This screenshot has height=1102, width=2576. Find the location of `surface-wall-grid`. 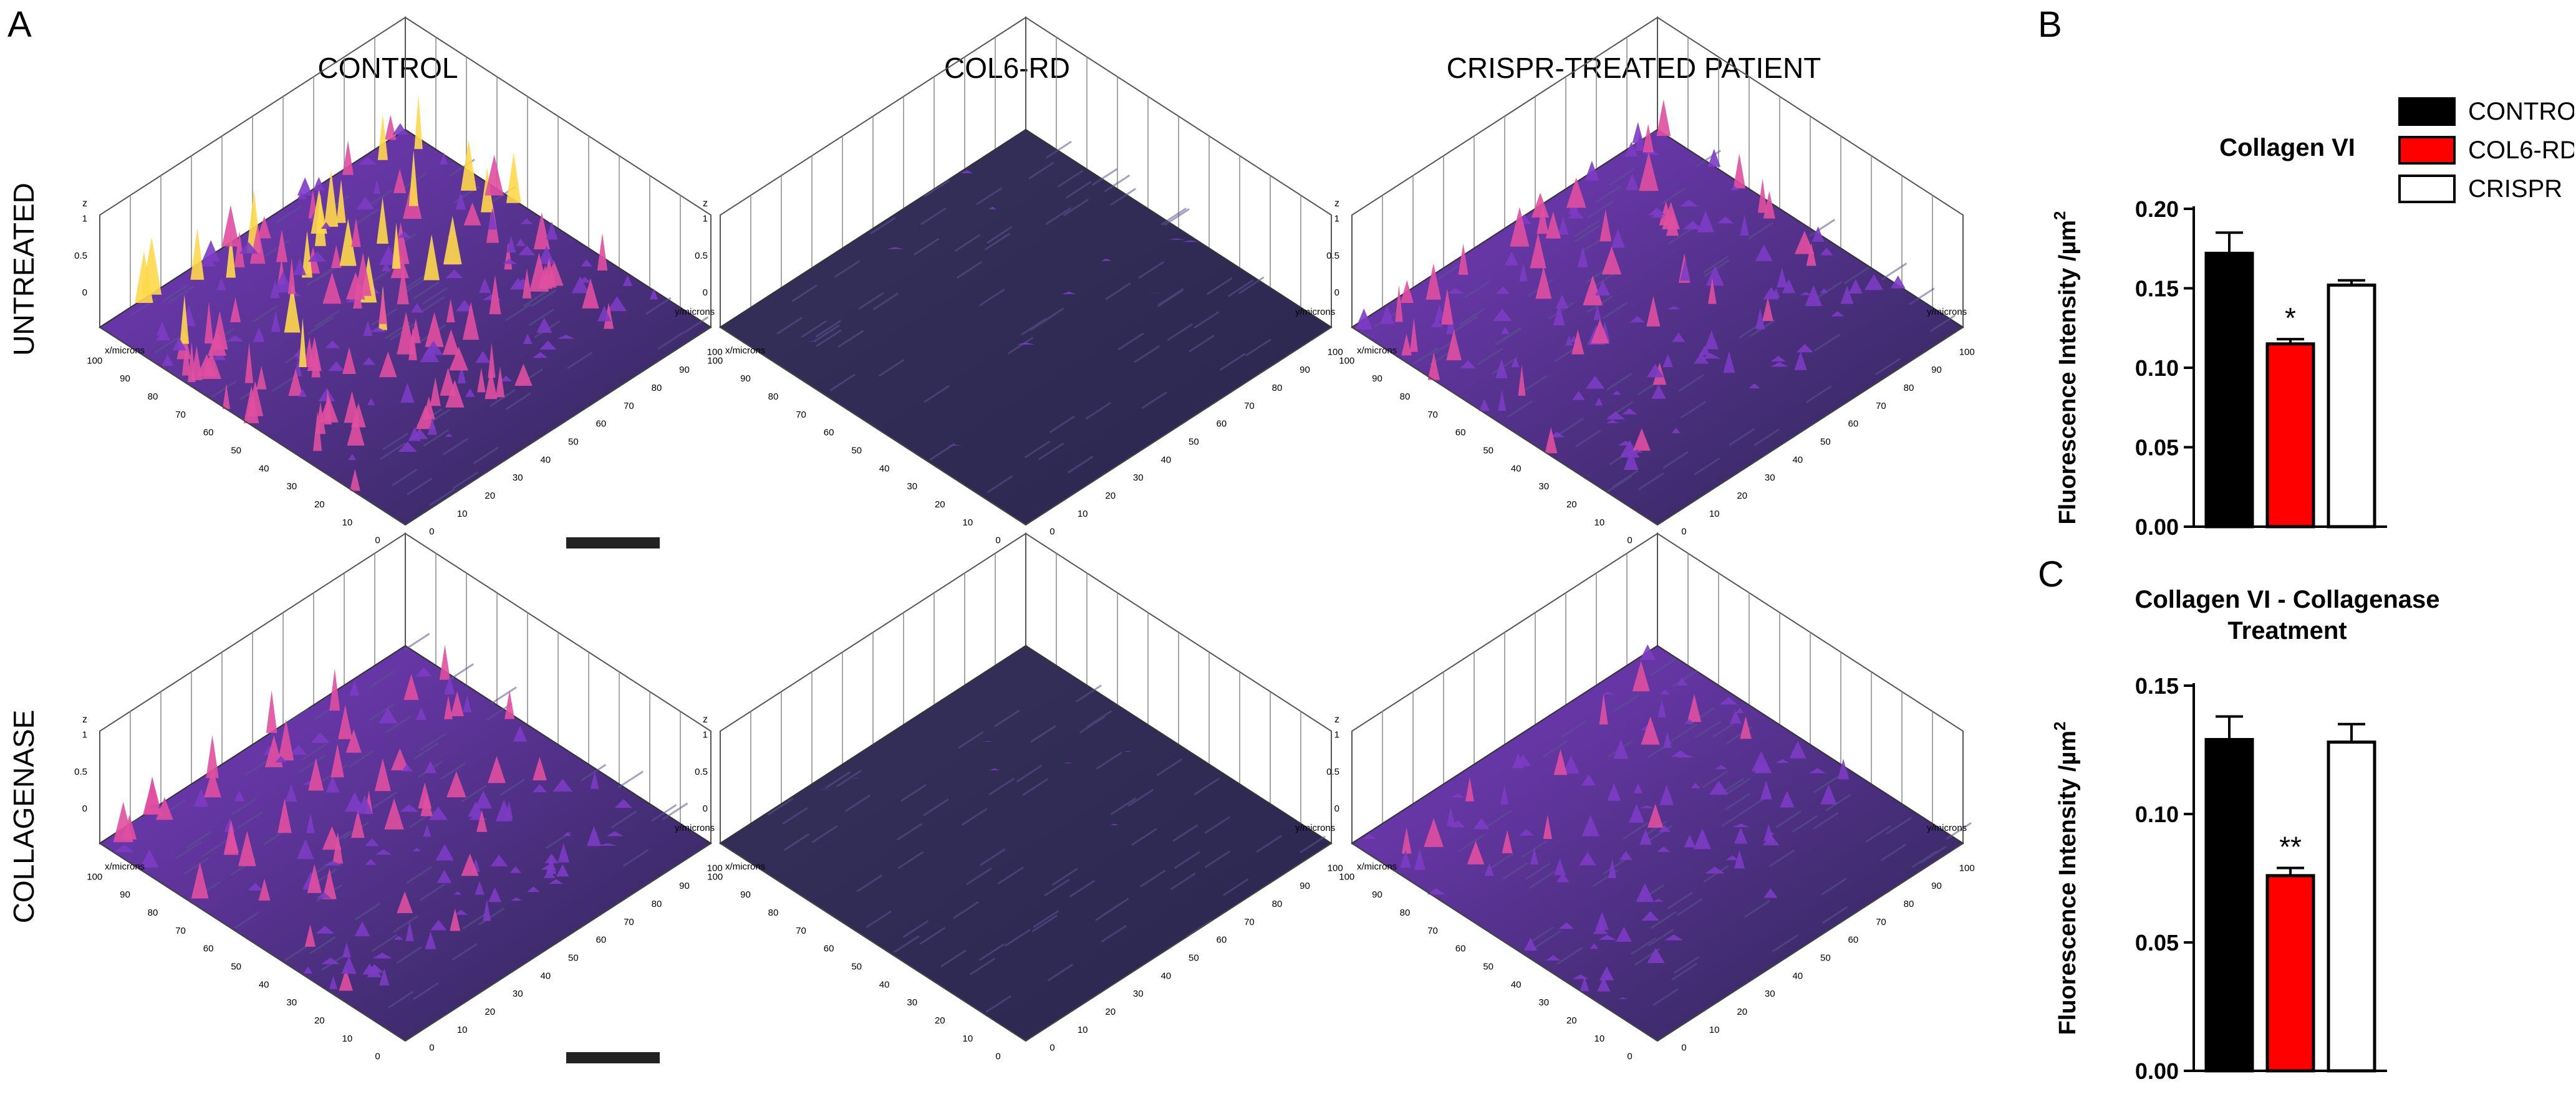

surface-wall-grid is located at coordinates (1657, 688).